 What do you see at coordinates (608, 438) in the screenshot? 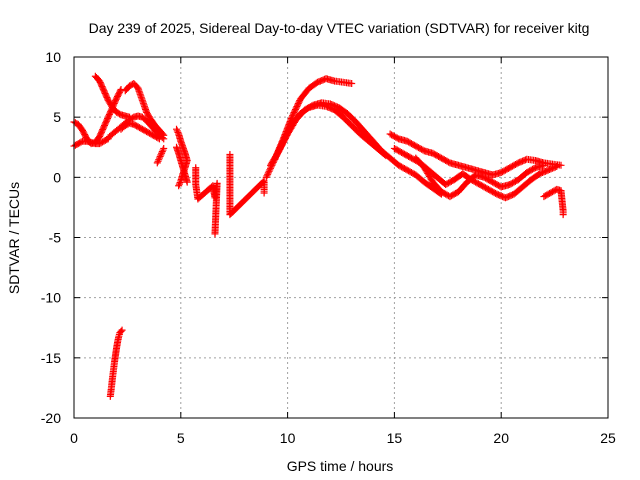
I see `x-tick-label: 25` at bounding box center [608, 438].